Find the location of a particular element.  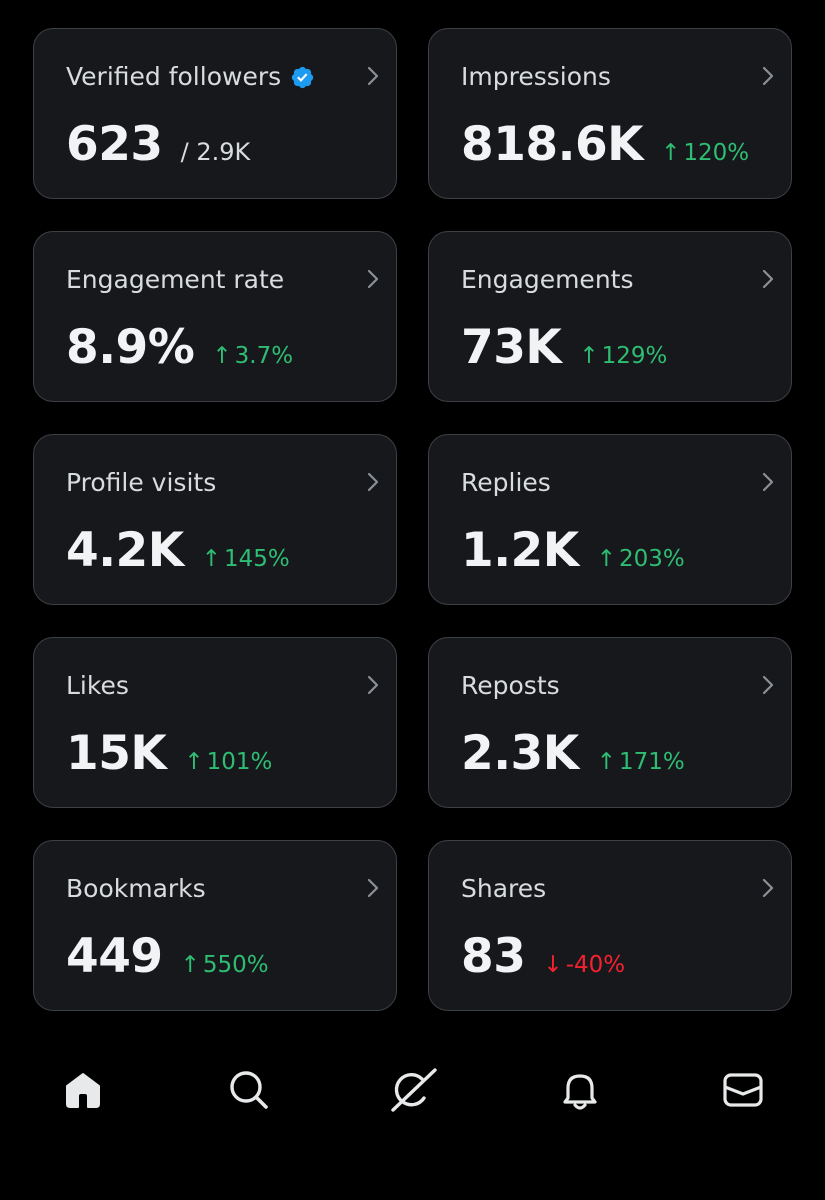

metric-value: 8.9% is located at coordinates (130, 347).